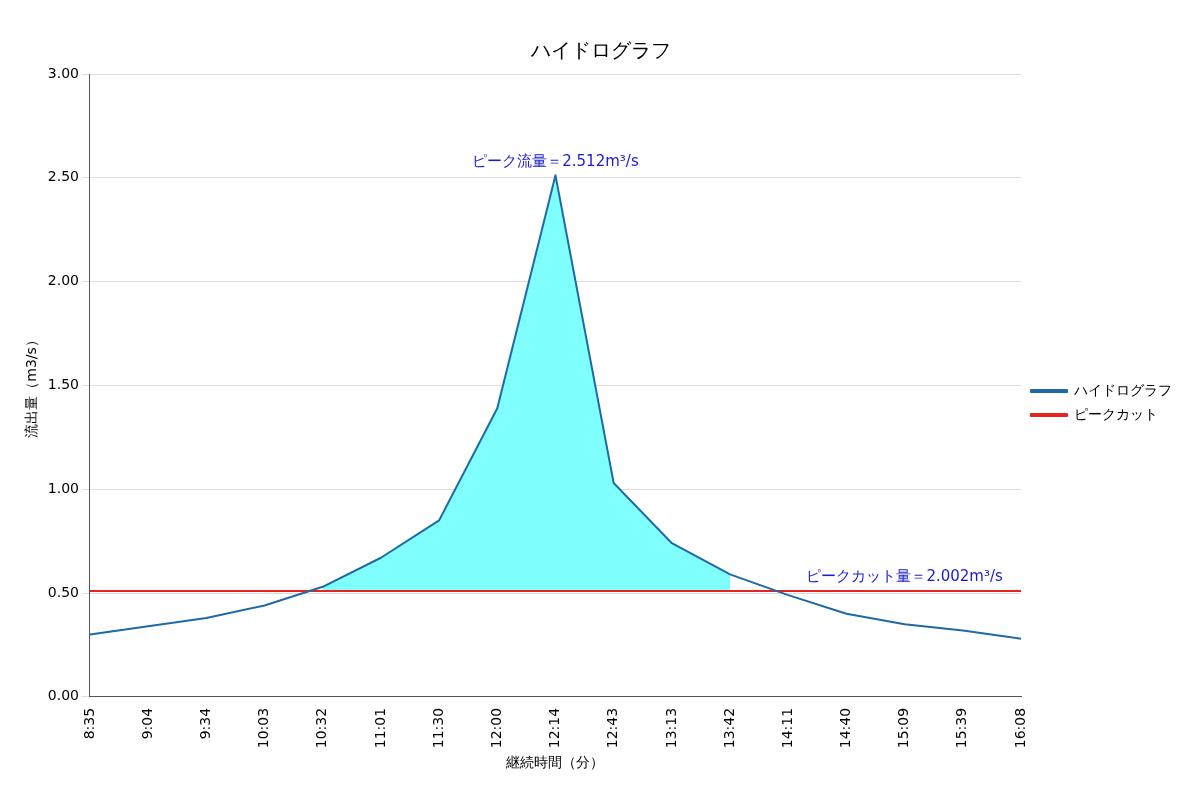  I want to click on x-tick-label: 10:03, so click(263, 728).